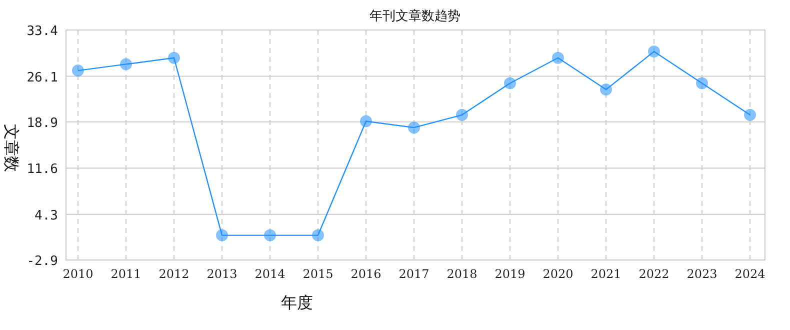 This screenshot has height=330, width=790. Describe the element at coordinates (42, 170) in the screenshot. I see `y-tick-label: 11.6` at that location.